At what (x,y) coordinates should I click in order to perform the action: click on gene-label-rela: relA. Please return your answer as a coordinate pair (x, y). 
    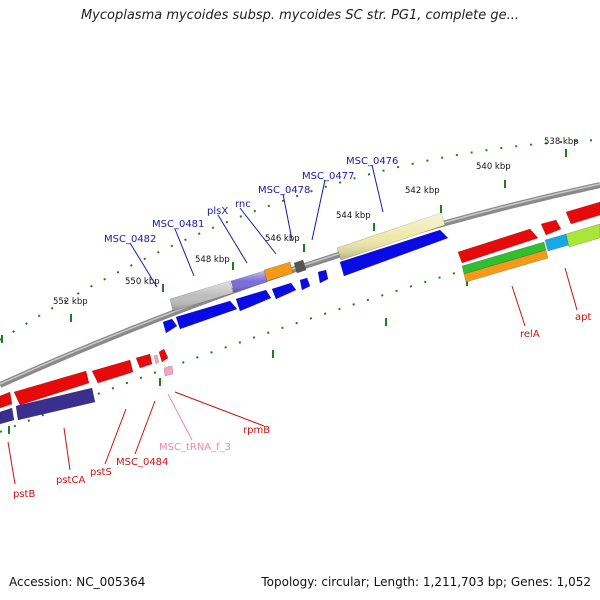
    Looking at the image, I should click on (530, 334).